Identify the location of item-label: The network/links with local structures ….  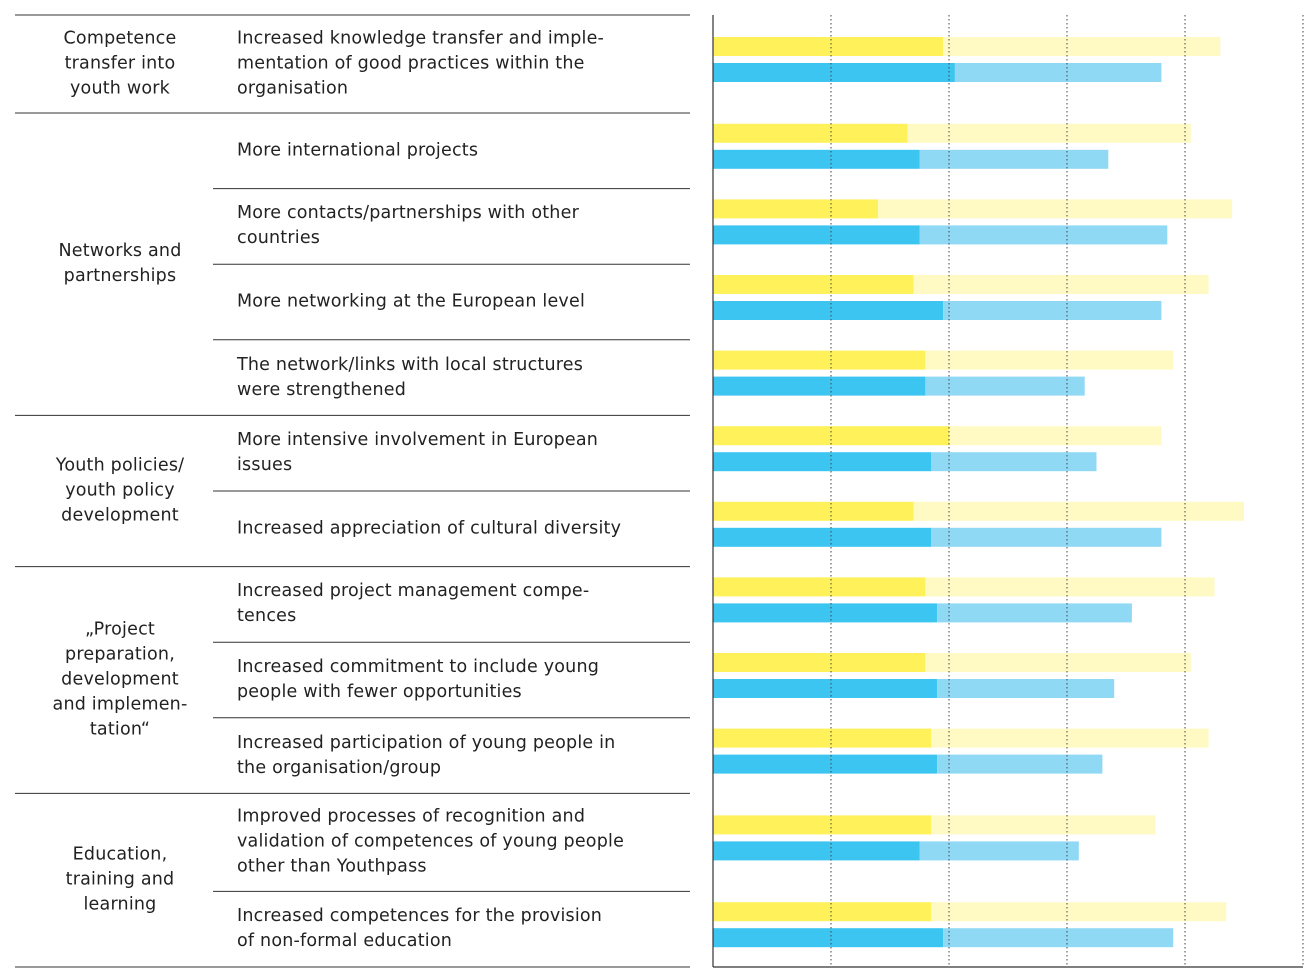
(410, 377).